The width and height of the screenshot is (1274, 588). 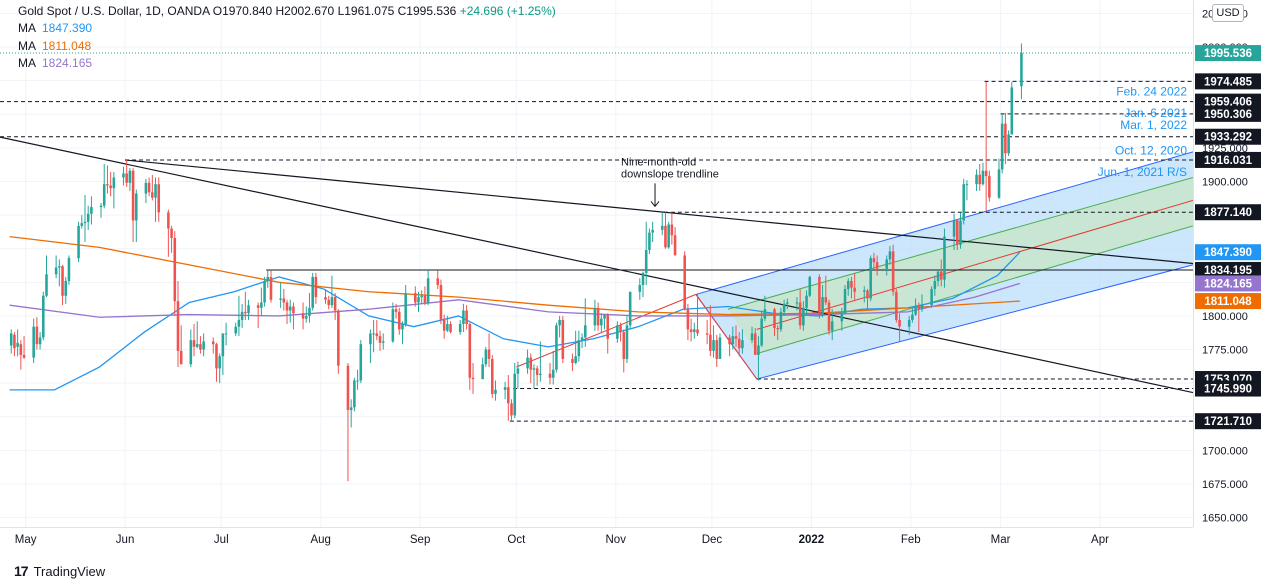 I want to click on ma-legend-1: MA 1847.390, so click(x=55, y=28).